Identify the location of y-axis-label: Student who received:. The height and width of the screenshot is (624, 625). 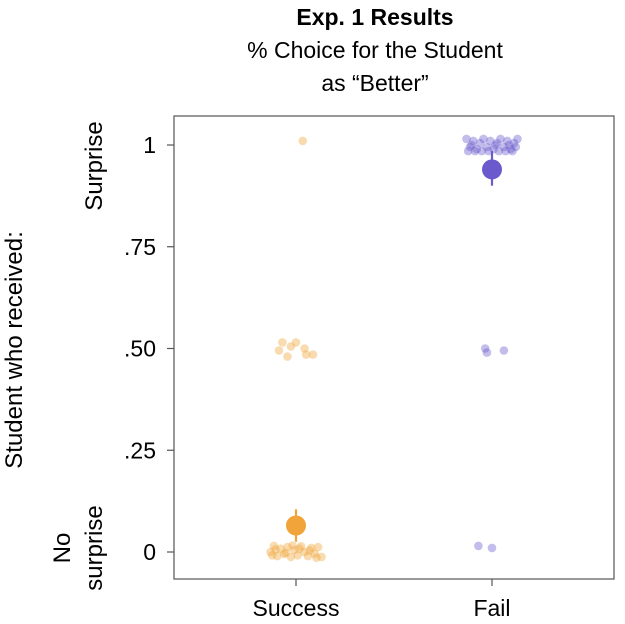
(14, 349).